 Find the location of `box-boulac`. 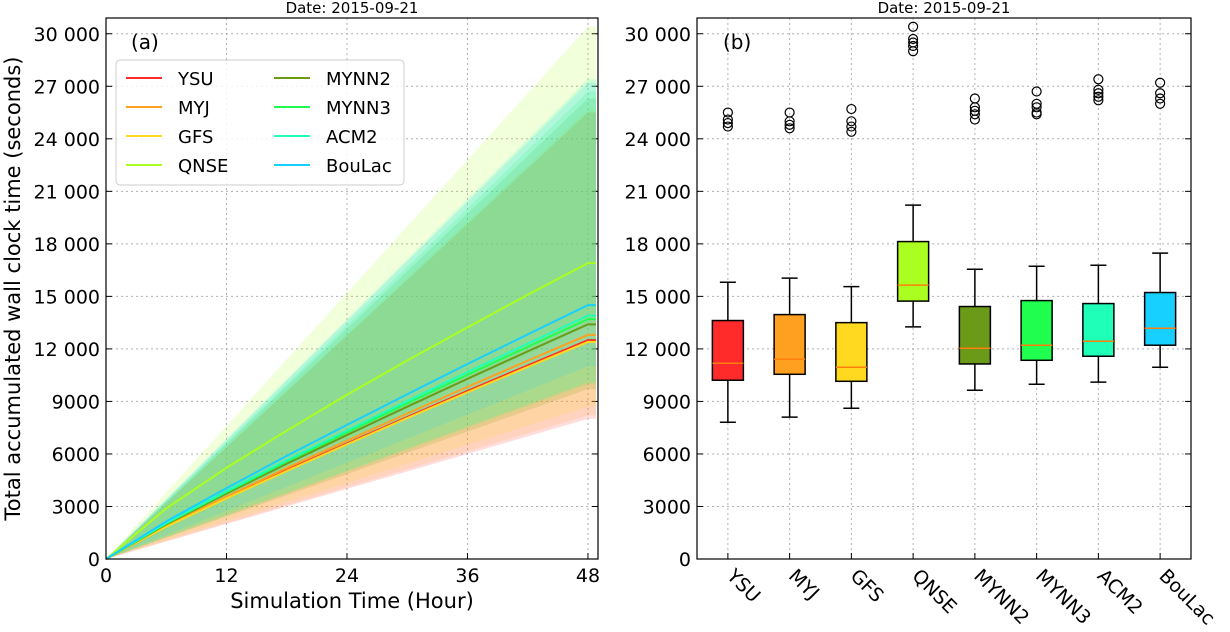

box-boulac is located at coordinates (1160, 223).